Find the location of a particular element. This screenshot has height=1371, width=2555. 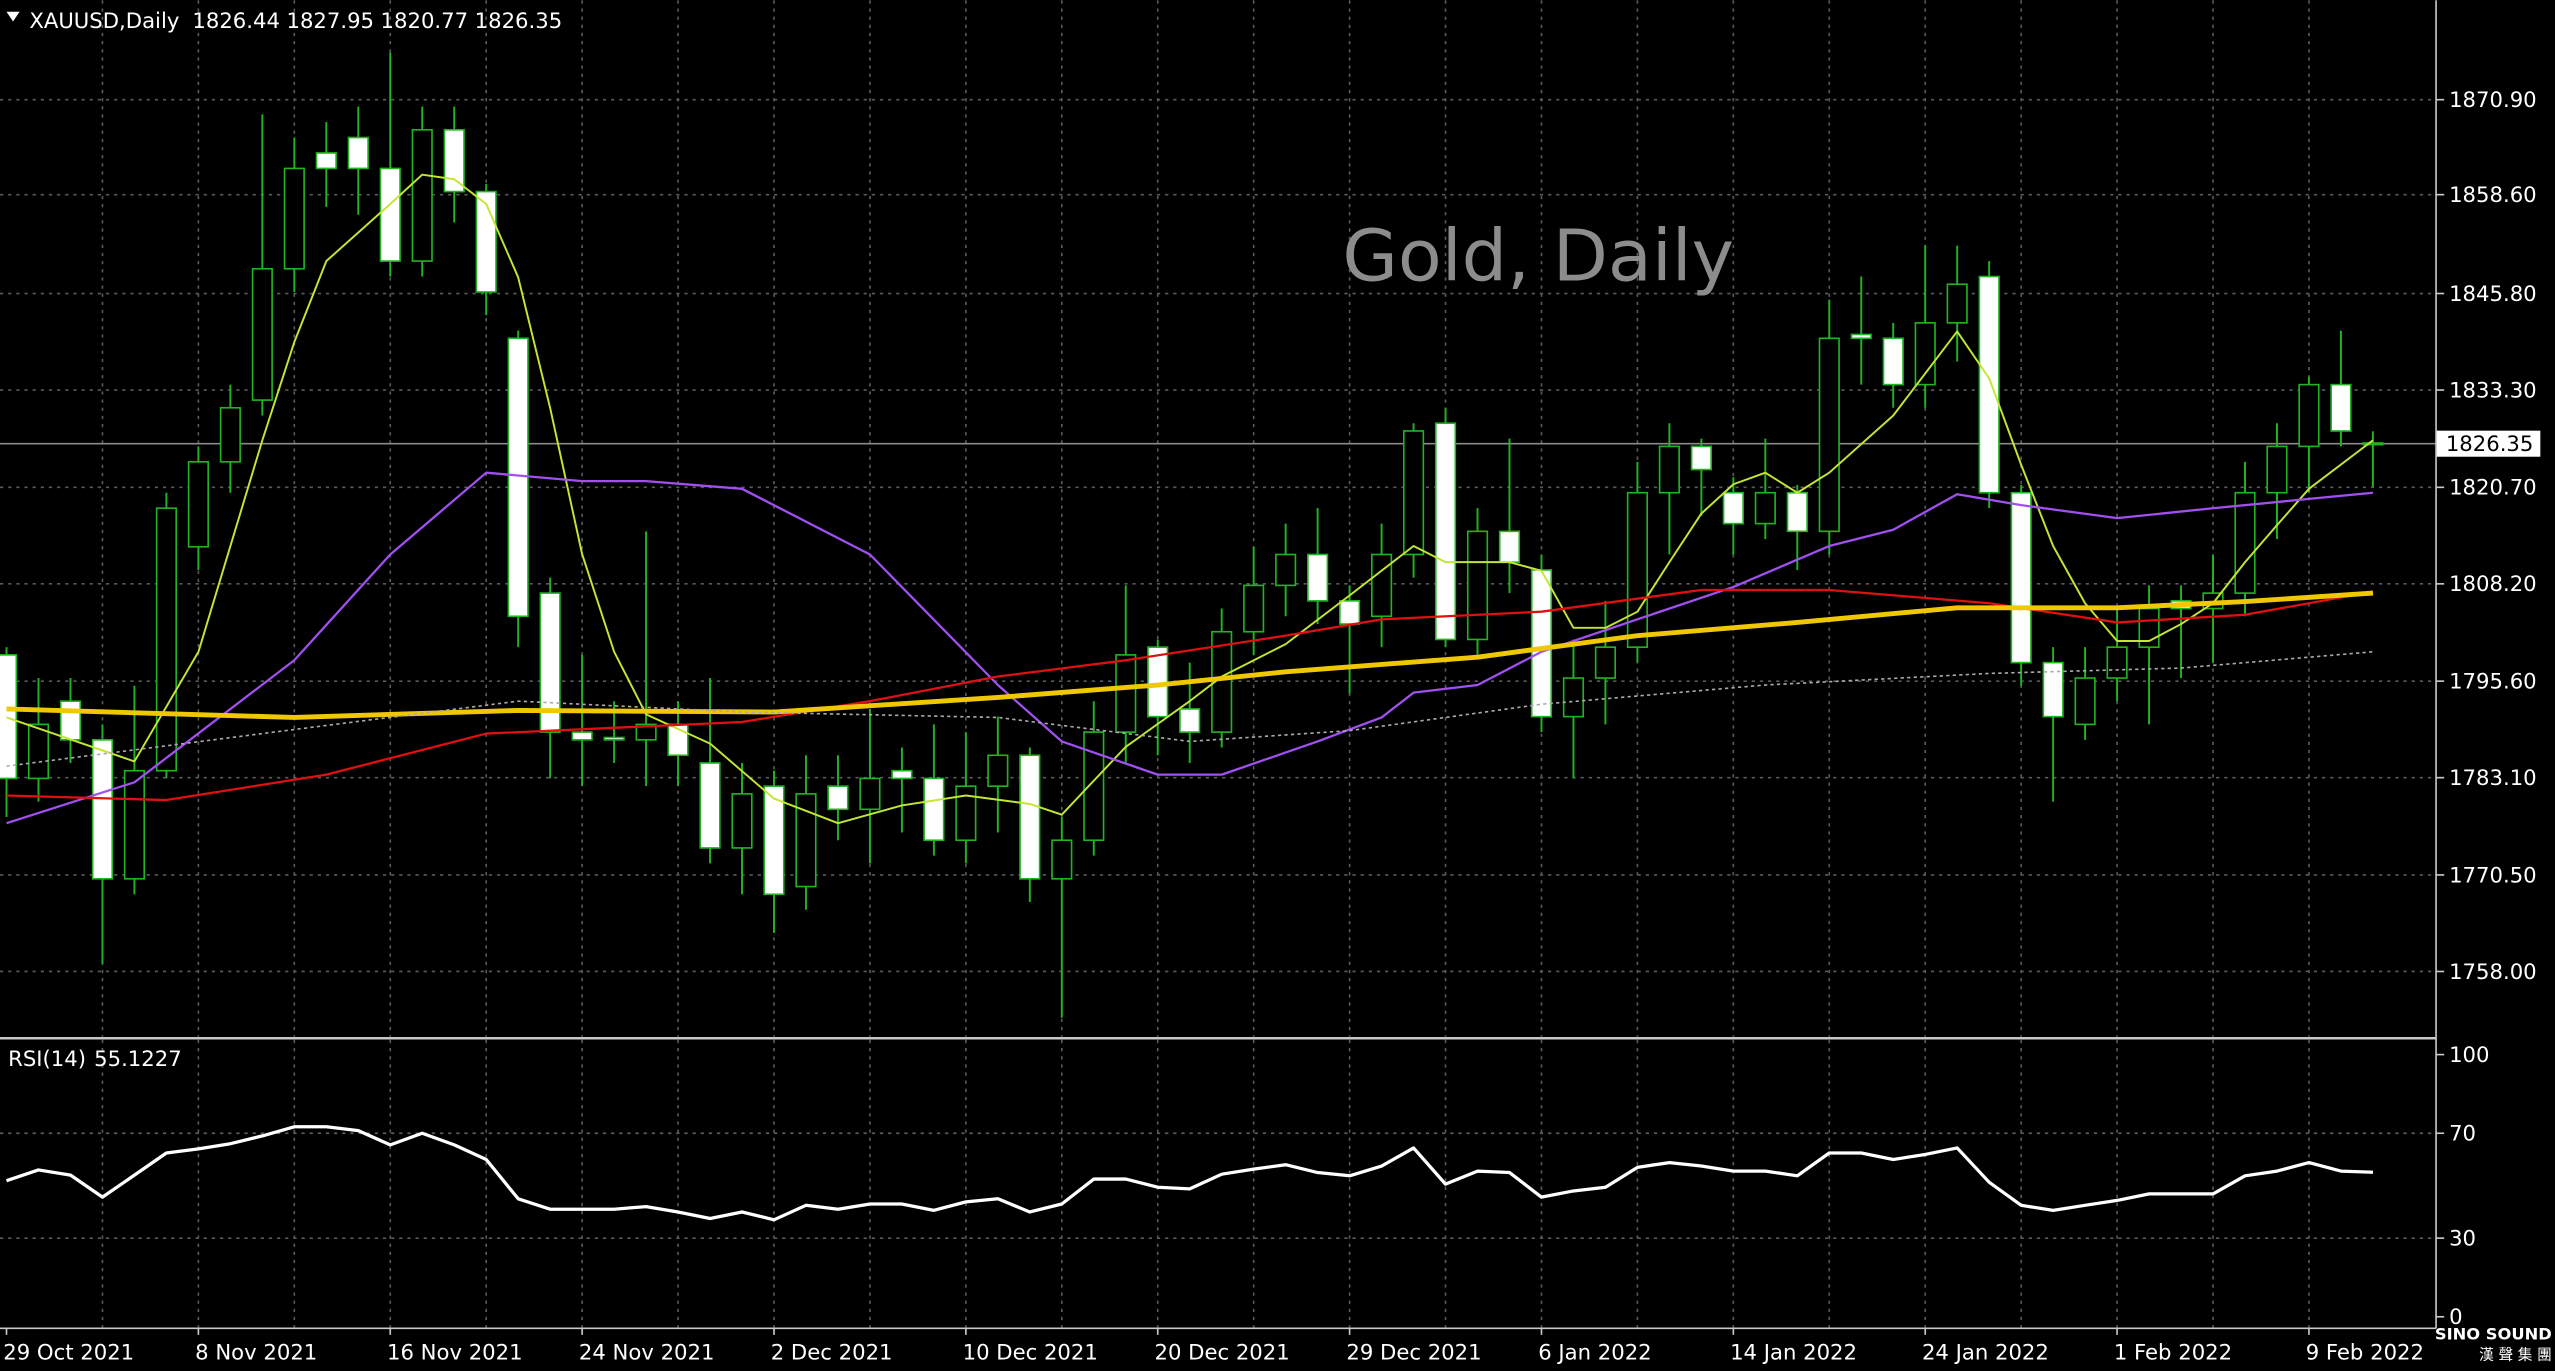

x-tick-label: 20 Dec 2021 is located at coordinates (1221, 1351).